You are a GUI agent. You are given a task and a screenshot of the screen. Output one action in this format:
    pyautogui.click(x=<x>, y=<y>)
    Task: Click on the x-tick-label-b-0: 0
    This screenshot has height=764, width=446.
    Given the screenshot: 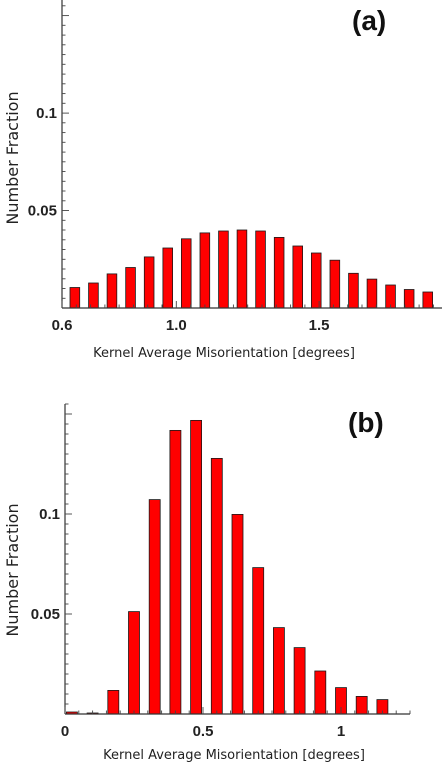 What is the action you would take?
    pyautogui.click(x=65, y=731)
    